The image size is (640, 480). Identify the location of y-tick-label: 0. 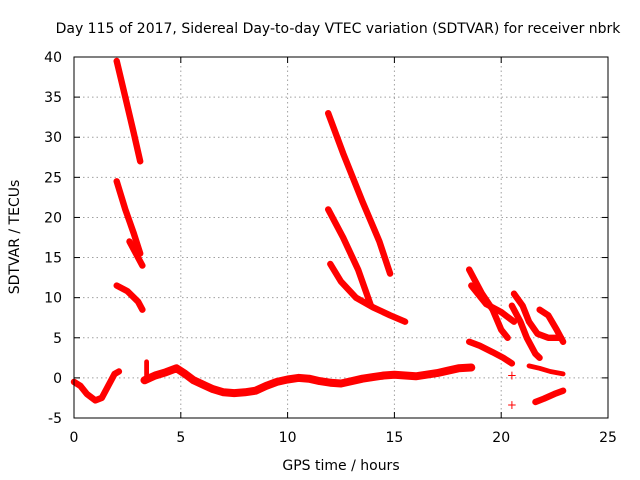
(57, 379).